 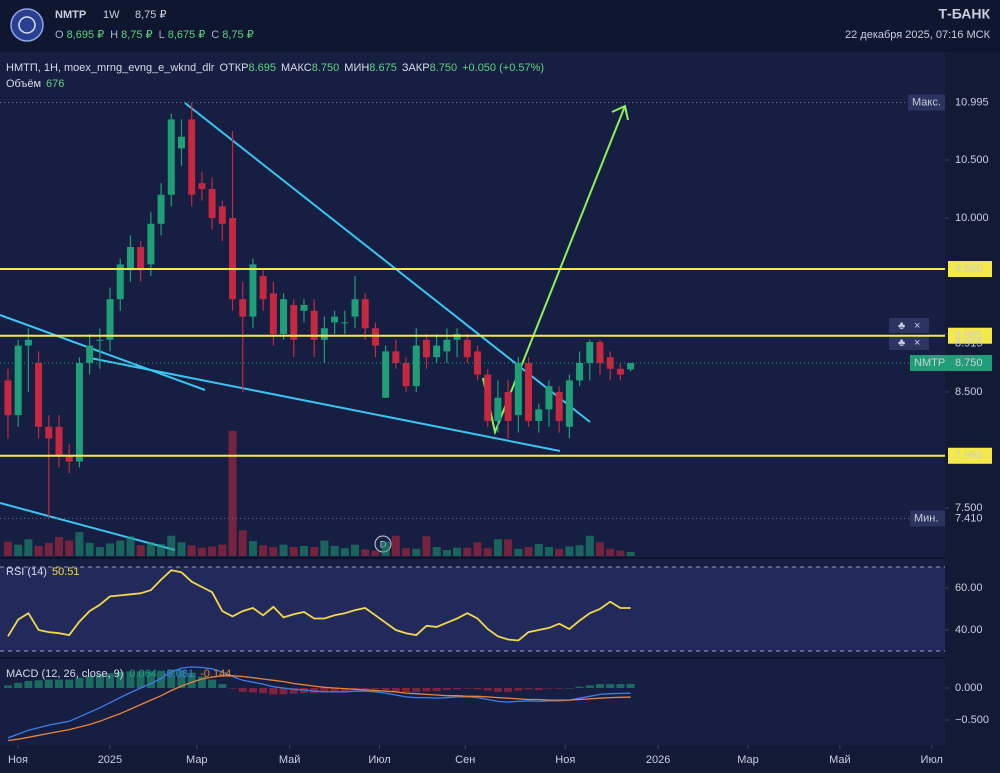 I want to click on stat-name: ОТКР, so click(x=233, y=68).